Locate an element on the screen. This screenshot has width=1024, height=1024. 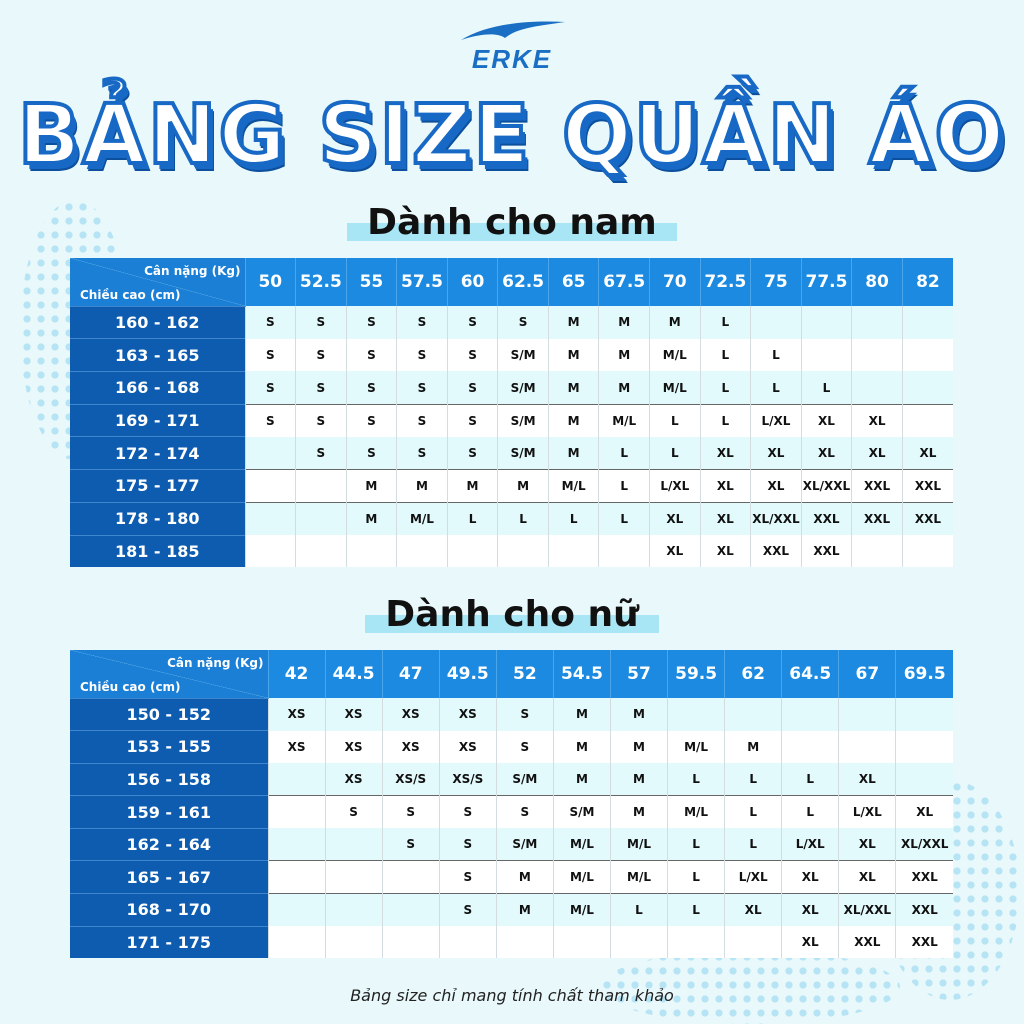
table-row: 166 - 168 S S S S S S/M M M M/L L L L is located at coordinates (511, 387).